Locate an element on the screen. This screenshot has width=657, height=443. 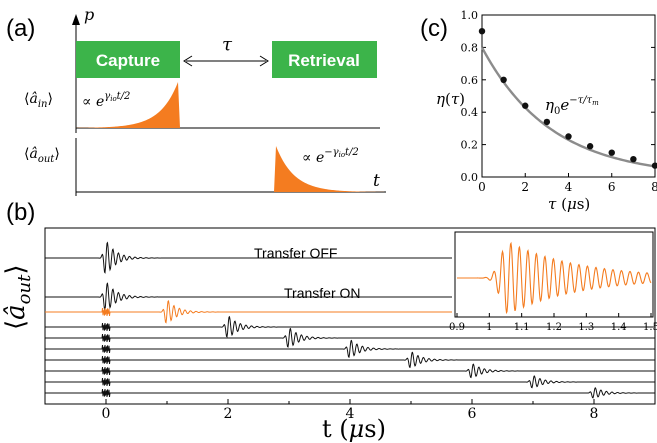
inset-xtick-label: 1.4 is located at coordinates (619, 327).